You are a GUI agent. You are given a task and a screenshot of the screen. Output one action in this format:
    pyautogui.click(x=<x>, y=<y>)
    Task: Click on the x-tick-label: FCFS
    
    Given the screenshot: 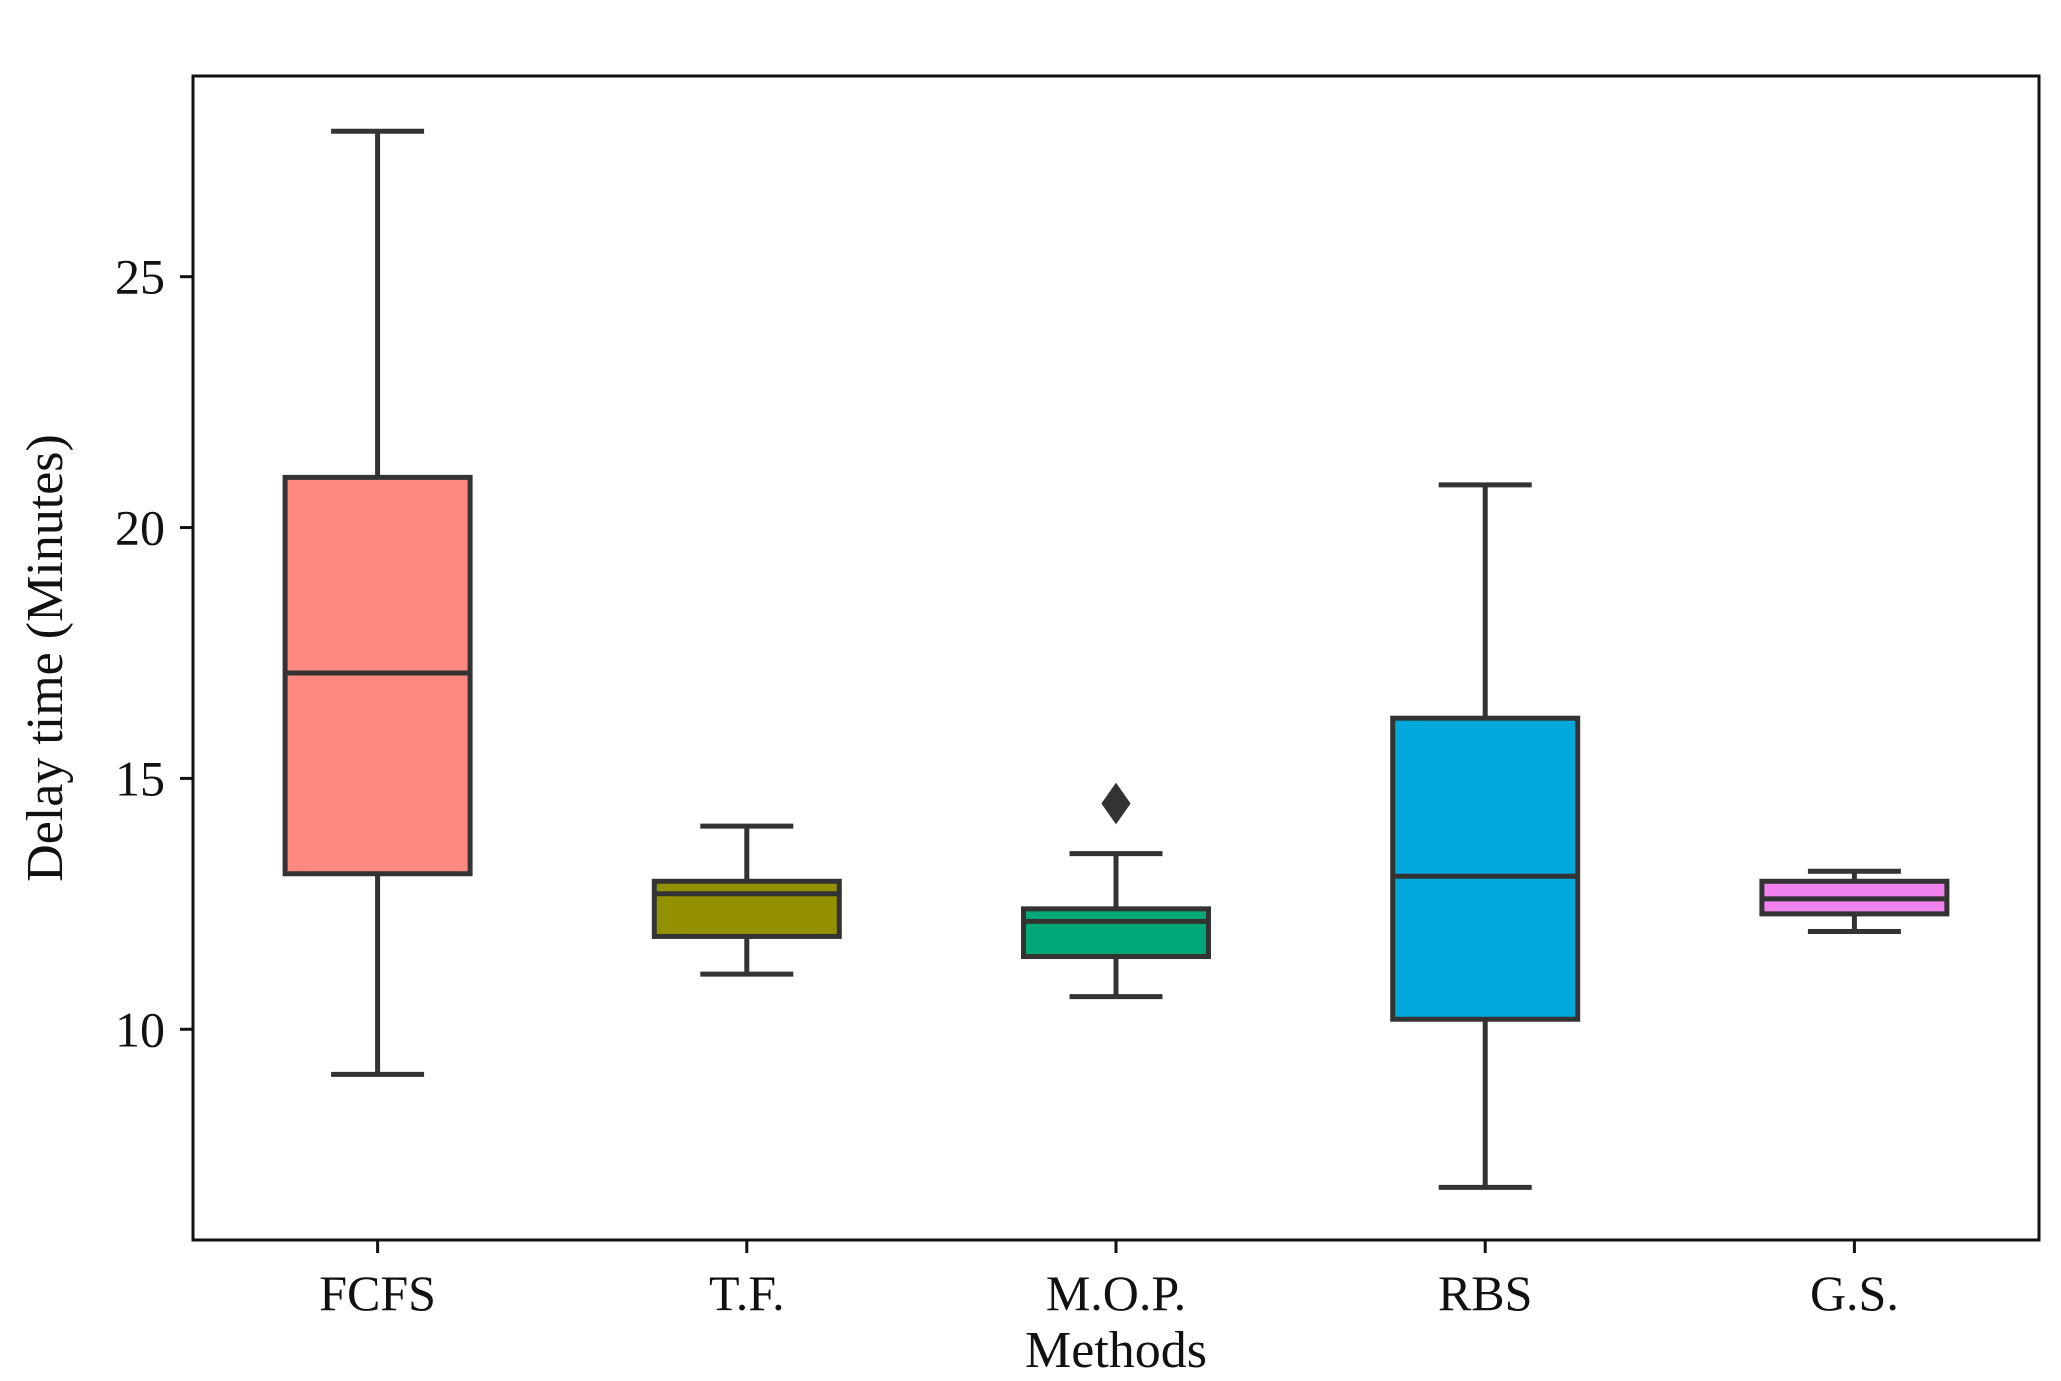 What is the action you would take?
    pyautogui.click(x=377, y=1293)
    